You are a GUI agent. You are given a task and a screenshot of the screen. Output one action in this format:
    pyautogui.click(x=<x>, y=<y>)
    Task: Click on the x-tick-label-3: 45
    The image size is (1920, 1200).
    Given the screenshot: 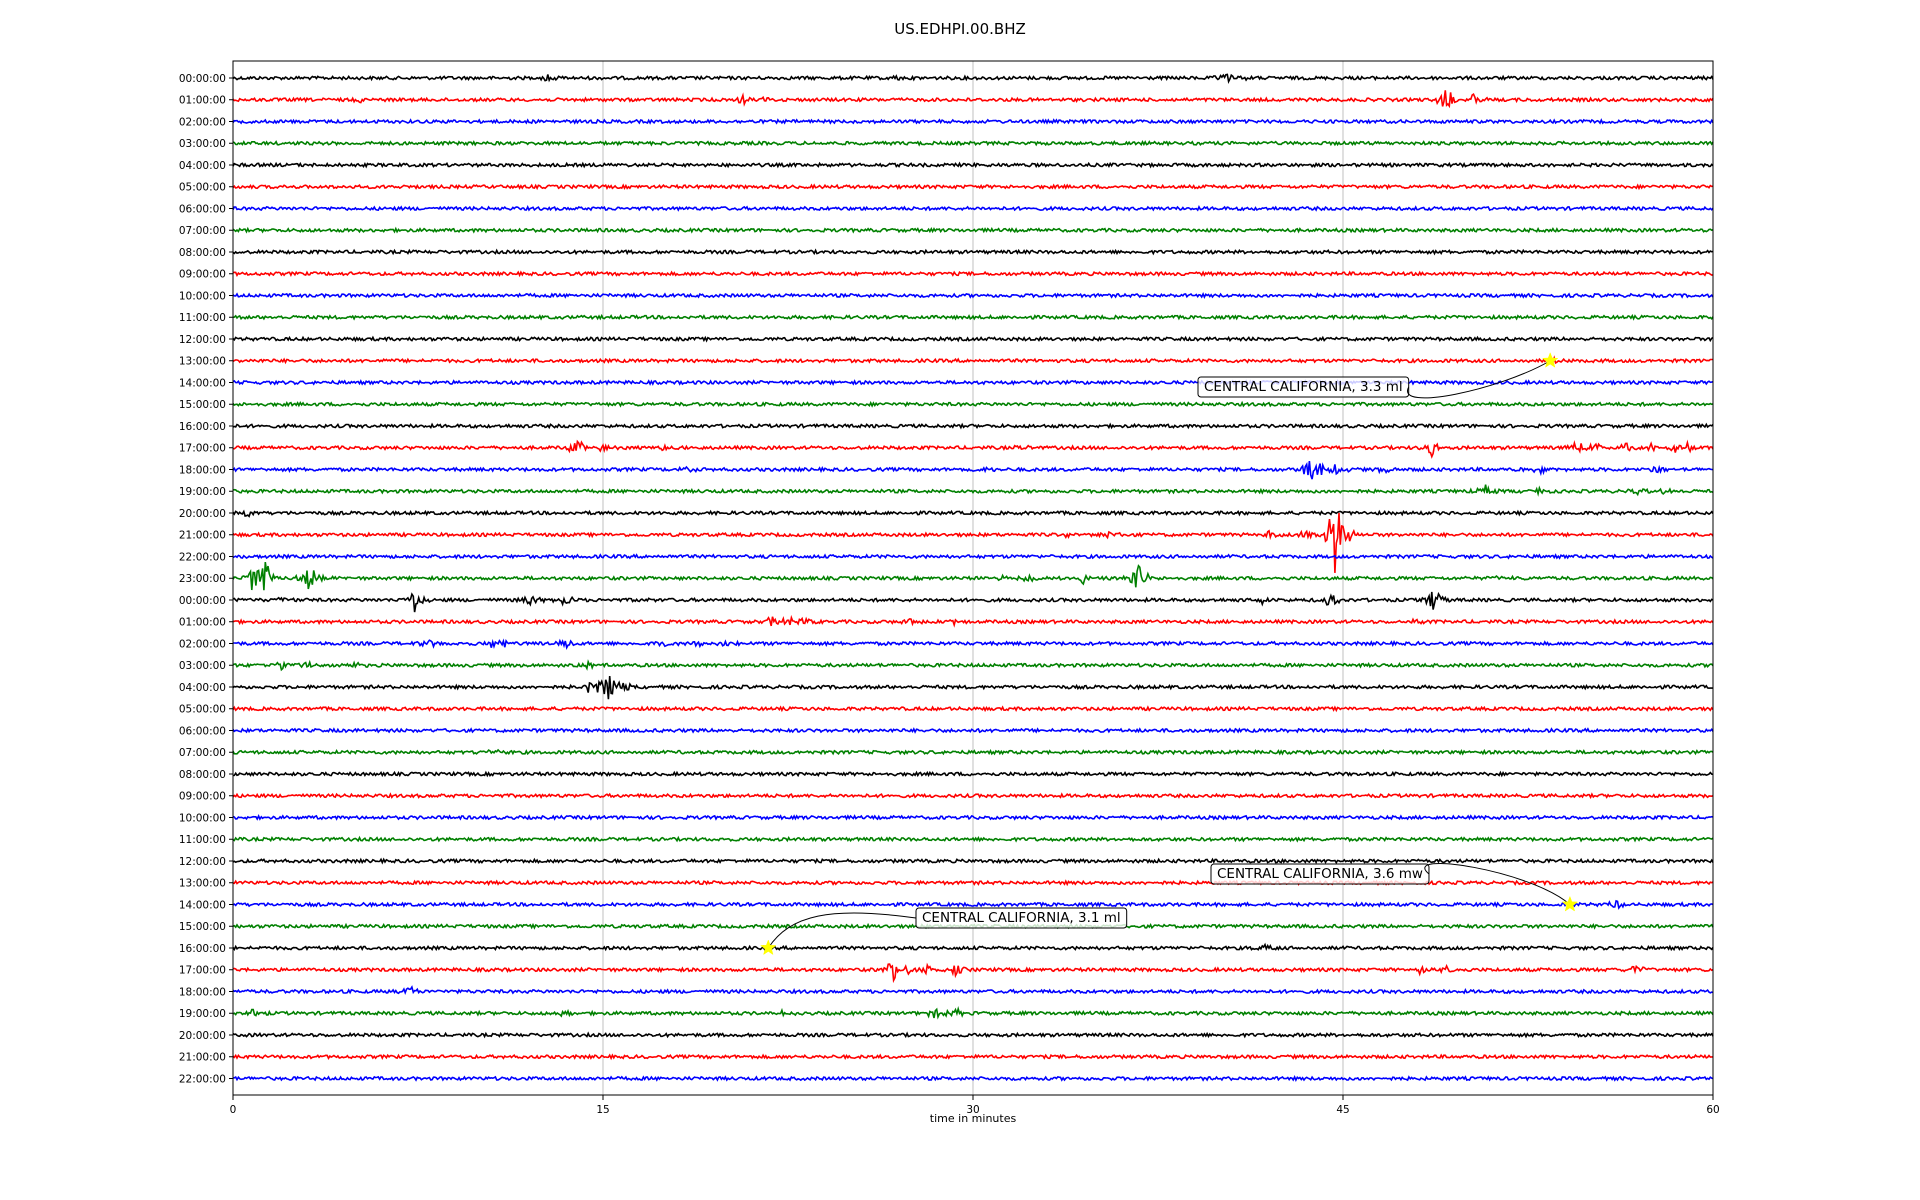 What is the action you would take?
    pyautogui.click(x=1342, y=1110)
    